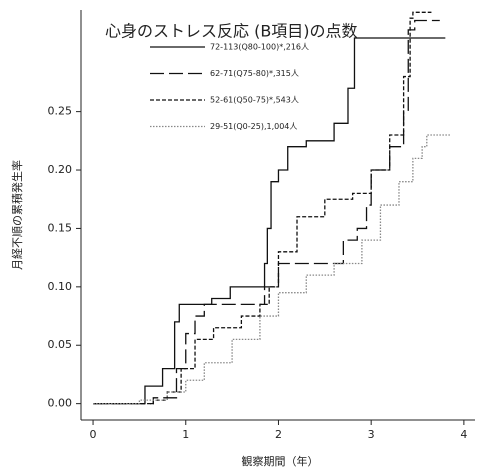 This screenshot has width=484, height=474. Describe the element at coordinates (185, 434) in the screenshot. I see `x-tick-label: 1` at that location.